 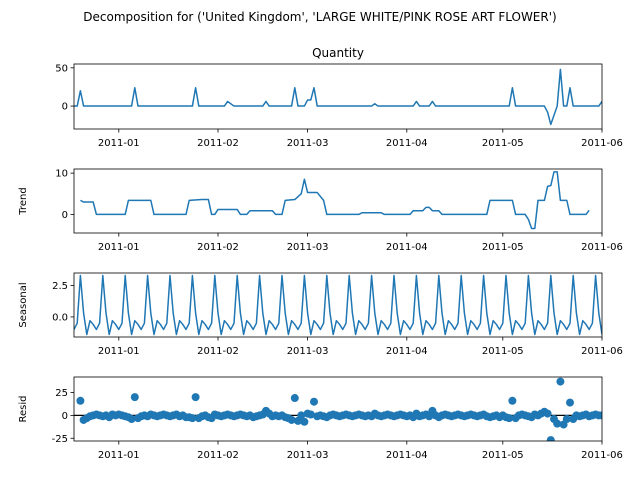 I want to click on y-tick-label: -25, so click(x=60, y=439).